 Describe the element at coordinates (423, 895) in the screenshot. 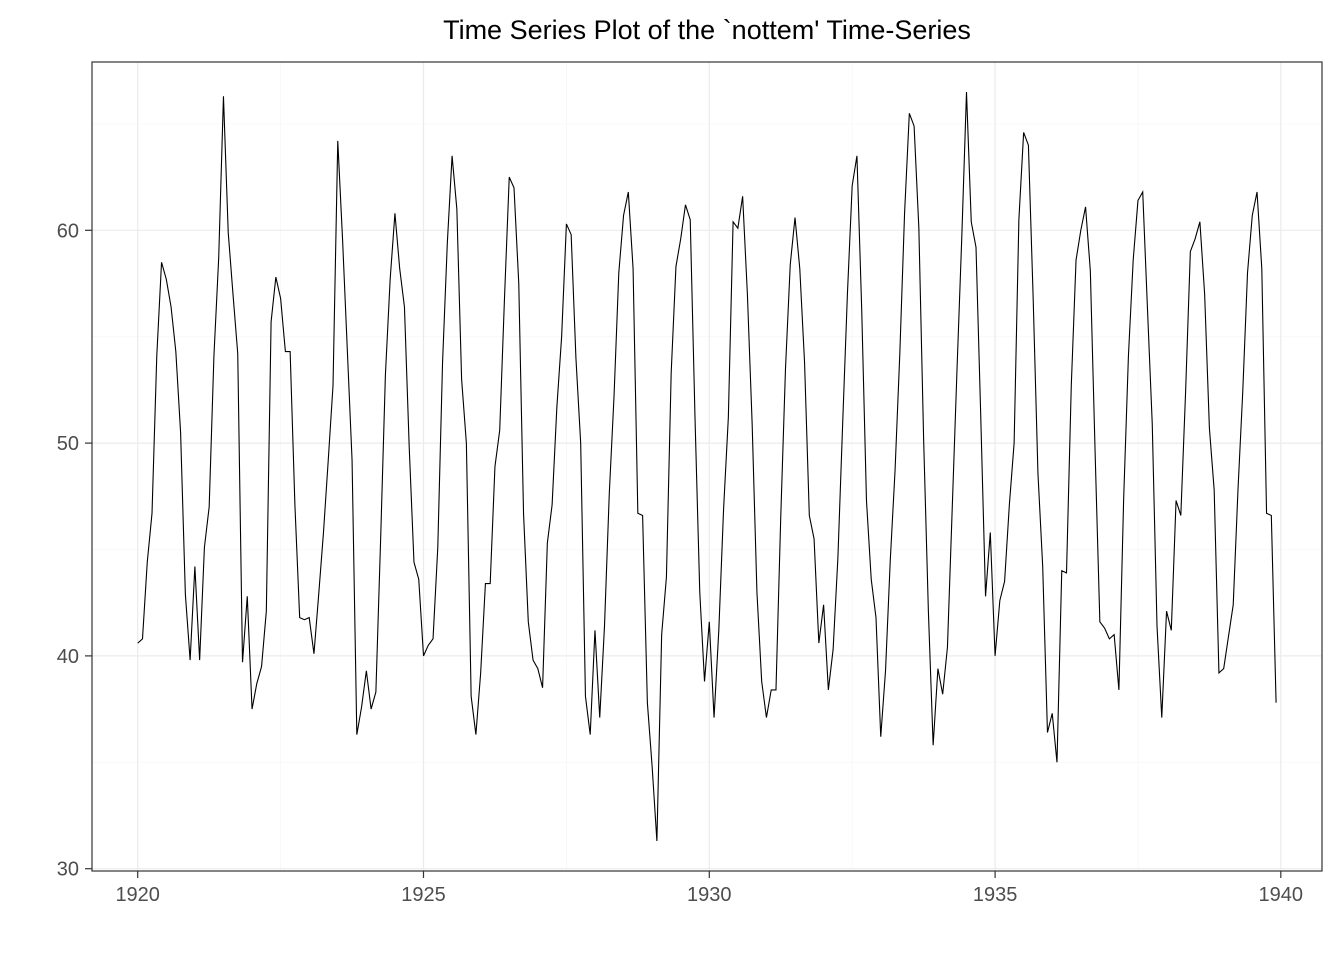

I see `x-tick-label: 1925` at that location.